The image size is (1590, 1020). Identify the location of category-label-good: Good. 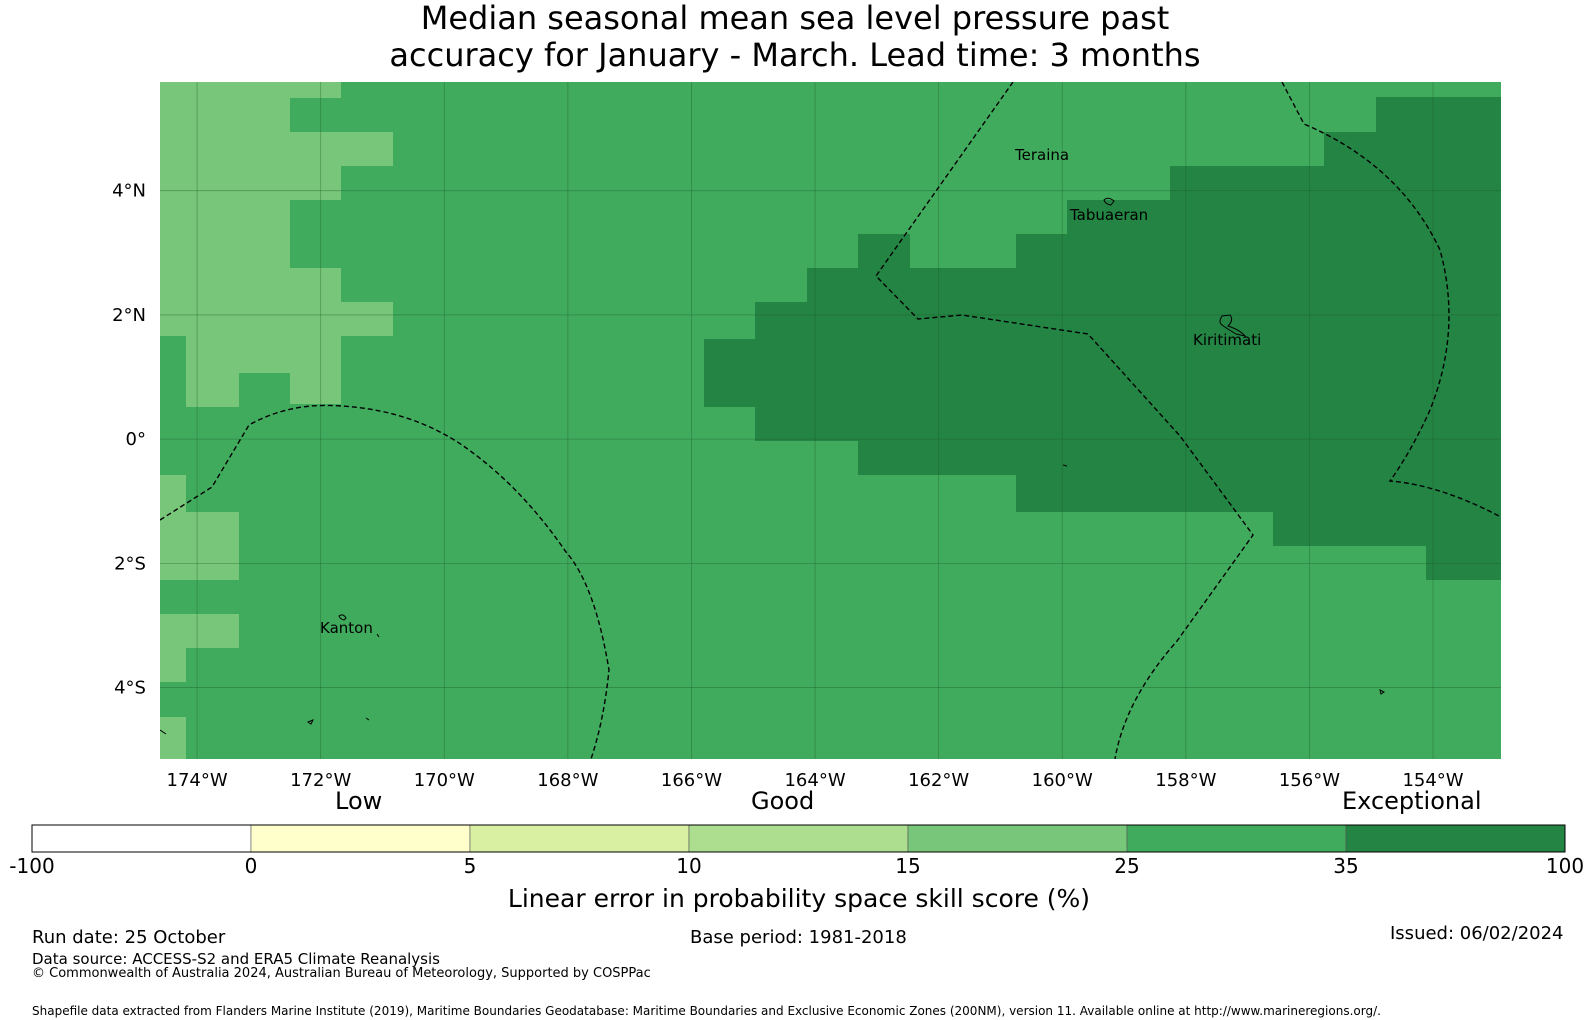
(783, 801).